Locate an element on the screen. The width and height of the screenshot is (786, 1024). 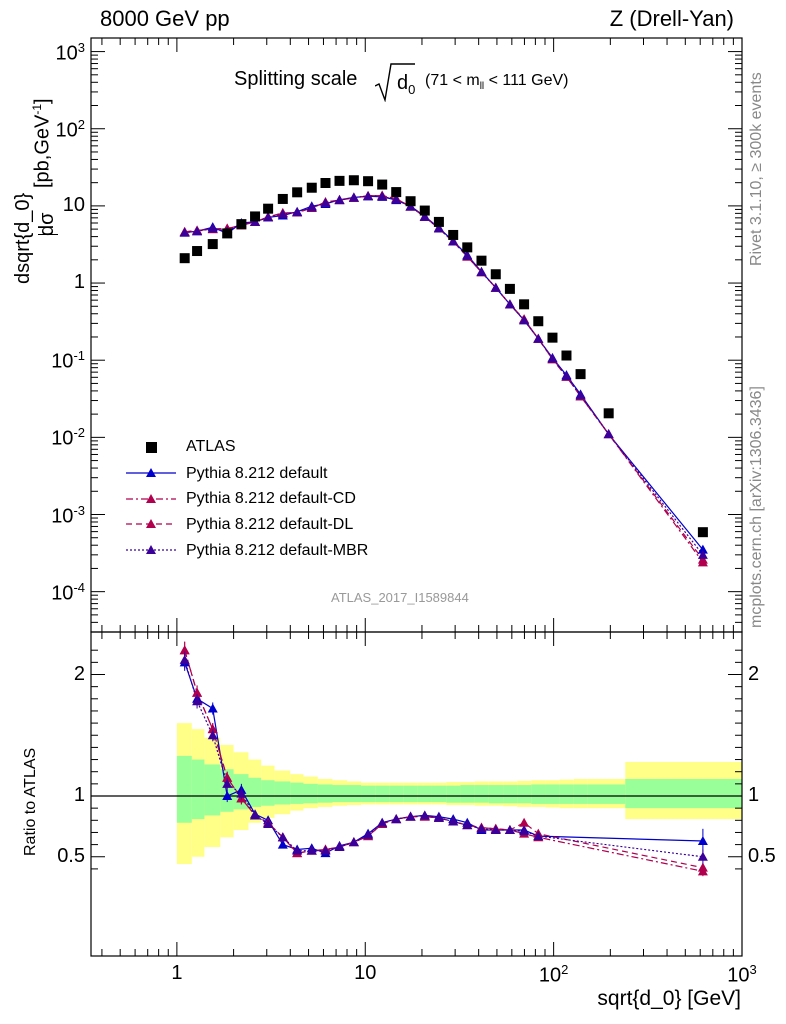
ratio-ylabel: Ratio to ATLAS is located at coordinates (30, 801).